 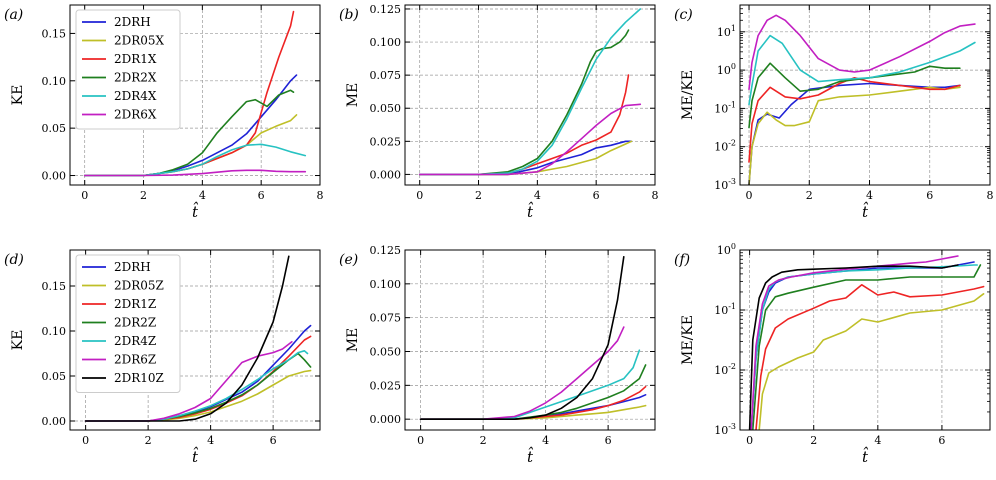 I want to click on panel-label: (a), so click(x=13, y=15).